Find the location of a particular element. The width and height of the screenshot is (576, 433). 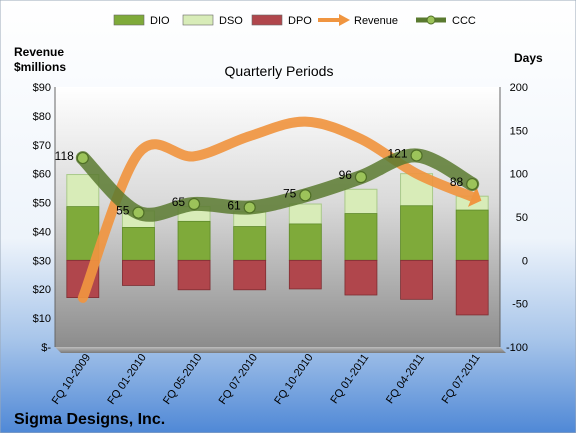

company-name: Sigma Designs, Inc. is located at coordinates (89, 419).